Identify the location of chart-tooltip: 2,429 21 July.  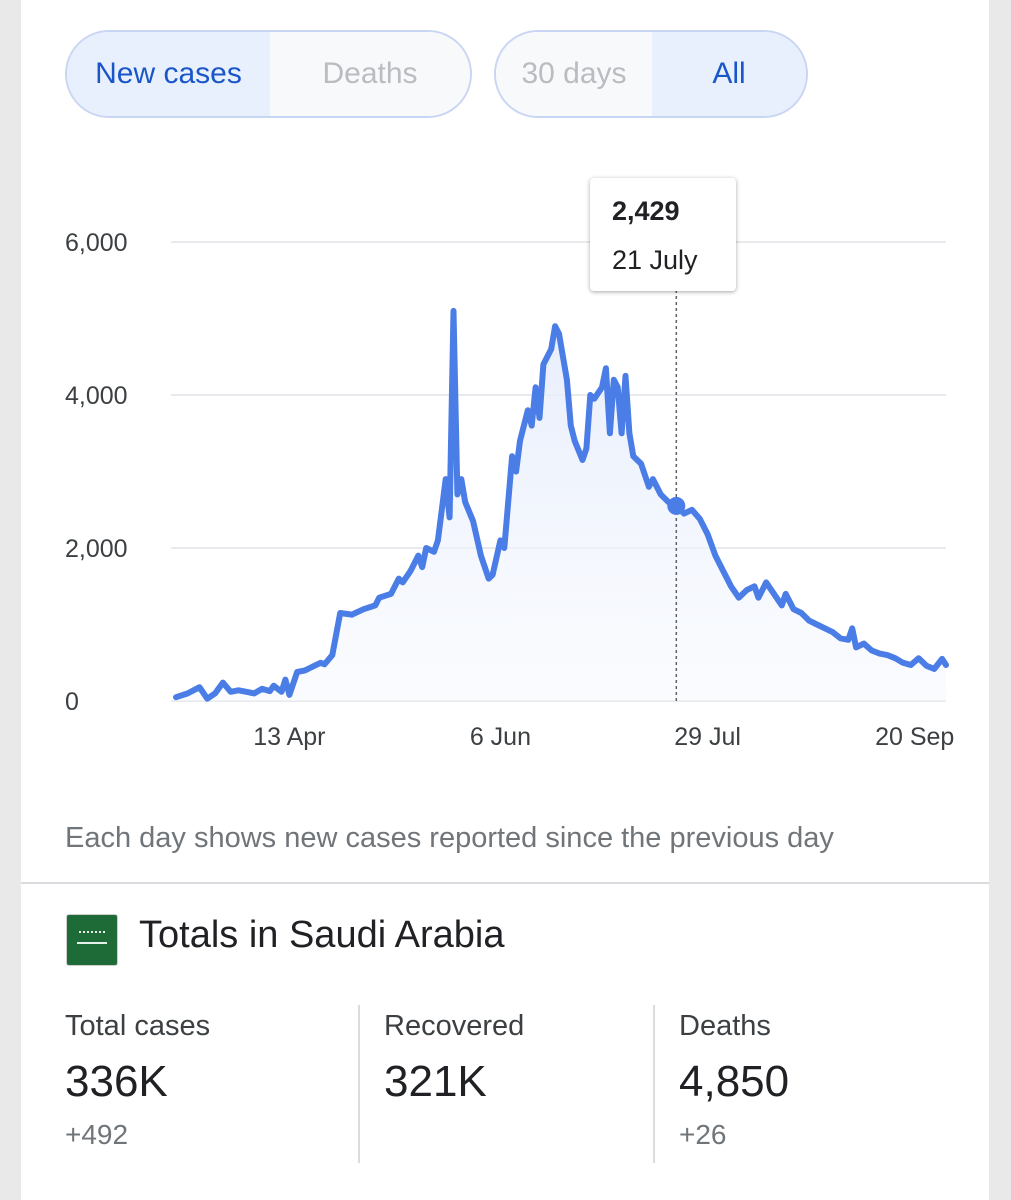
(663, 234).